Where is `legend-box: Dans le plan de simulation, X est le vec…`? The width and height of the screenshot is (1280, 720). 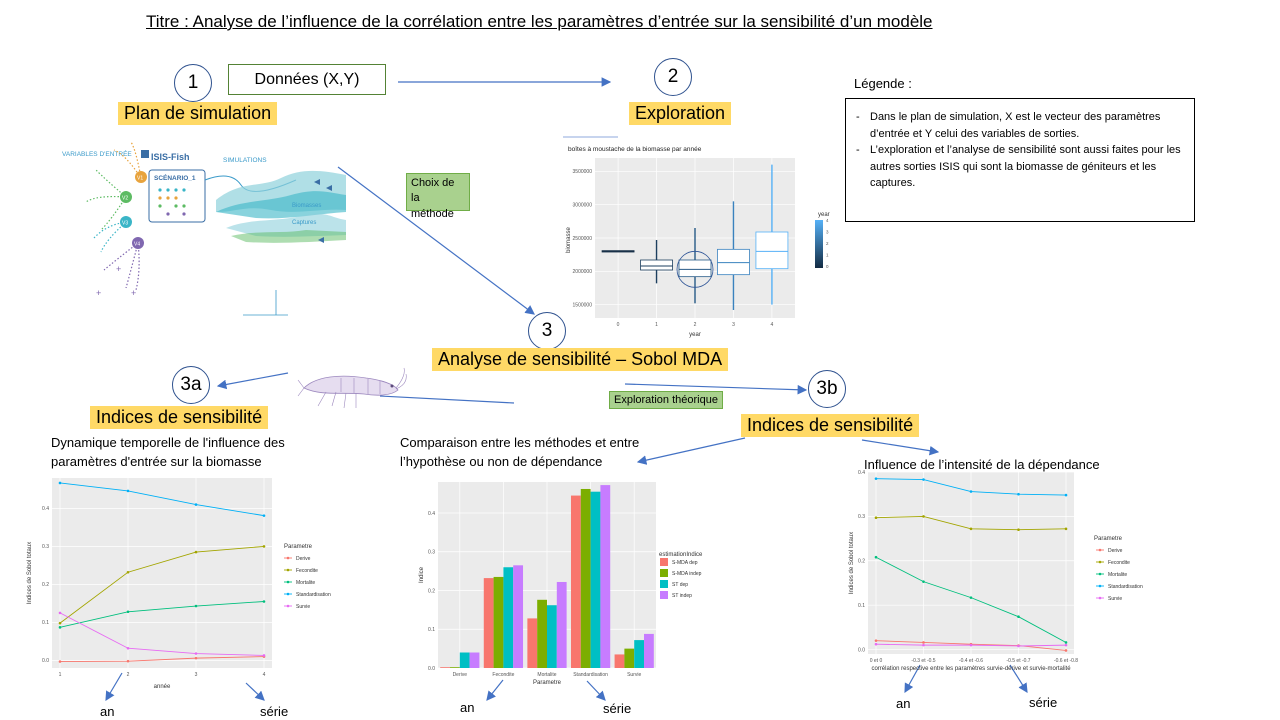 legend-box: Dans le plan de simulation, X est le vec… is located at coordinates (1020, 160).